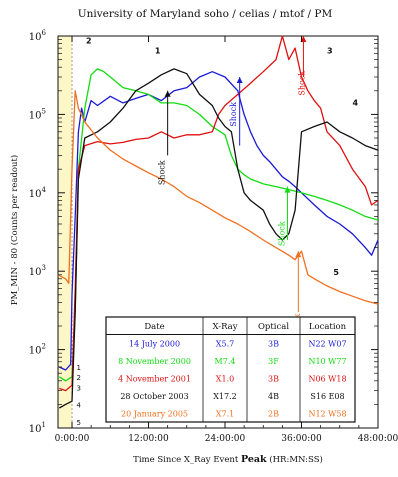  What do you see at coordinates (295, 459) in the screenshot?
I see `x-axis-label-suffix: (HR:MN:SS)` at bounding box center [295, 459].